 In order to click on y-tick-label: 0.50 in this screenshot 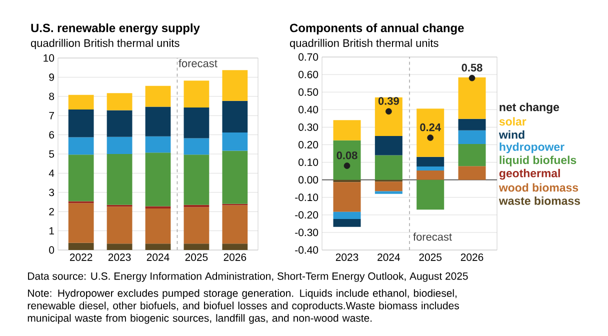, I will do `click(308, 92)`.